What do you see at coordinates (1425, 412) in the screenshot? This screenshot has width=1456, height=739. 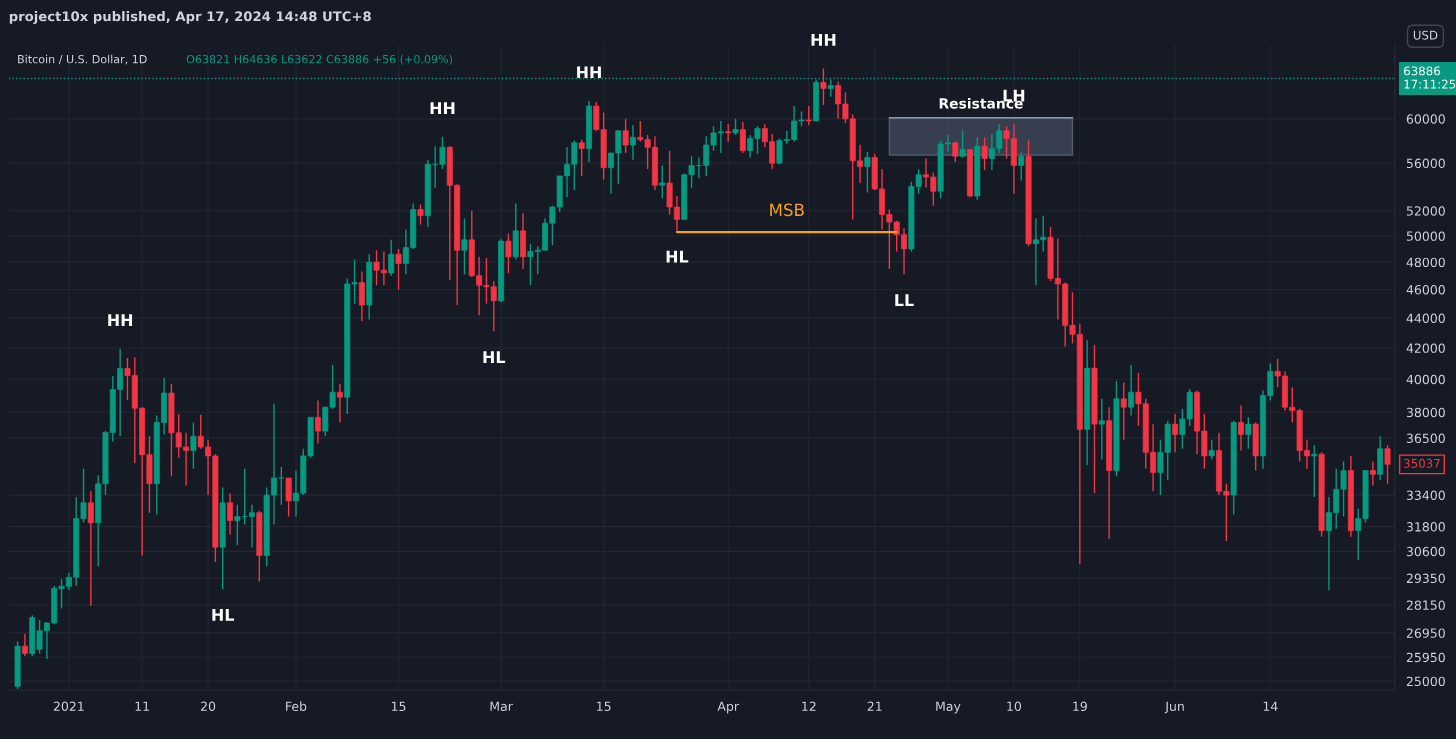 I see `y-tick-label: 38000` at bounding box center [1425, 412].